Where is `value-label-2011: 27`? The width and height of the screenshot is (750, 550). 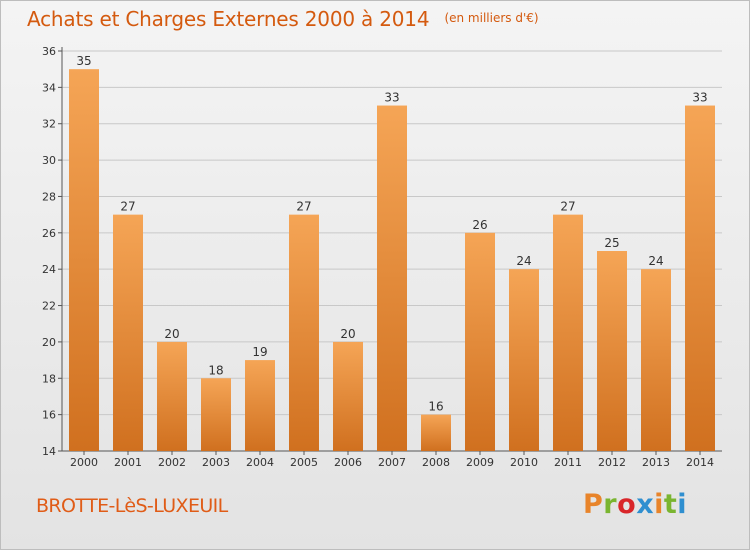
value-label-2011: 27 is located at coordinates (567, 207).